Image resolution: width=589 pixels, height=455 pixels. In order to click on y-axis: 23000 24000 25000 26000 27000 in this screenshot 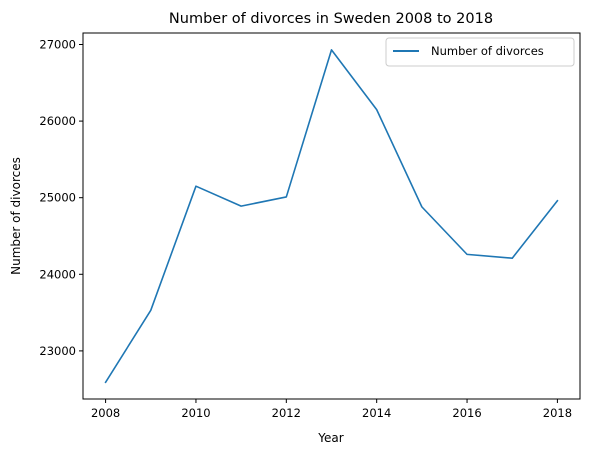, I will do `click(61, 197)`.